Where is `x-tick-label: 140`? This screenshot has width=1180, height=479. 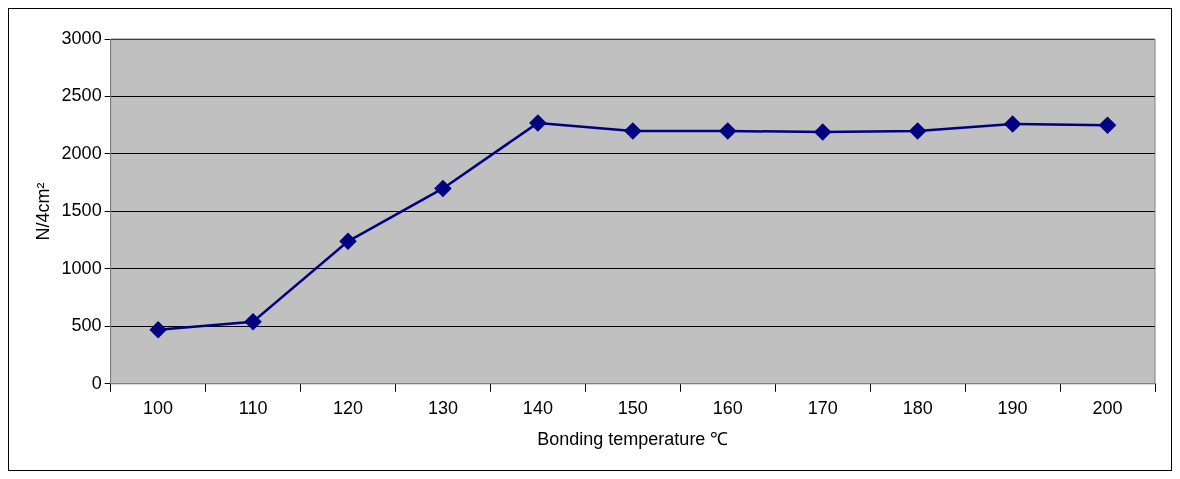 x-tick-label: 140 is located at coordinates (537, 407).